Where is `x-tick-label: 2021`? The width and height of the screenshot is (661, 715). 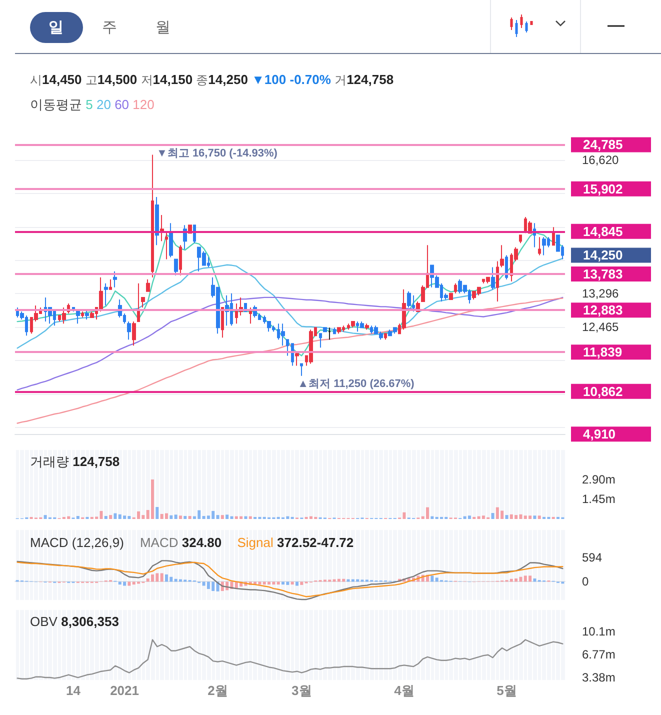
x-tick-label: 2021 is located at coordinates (124, 690).